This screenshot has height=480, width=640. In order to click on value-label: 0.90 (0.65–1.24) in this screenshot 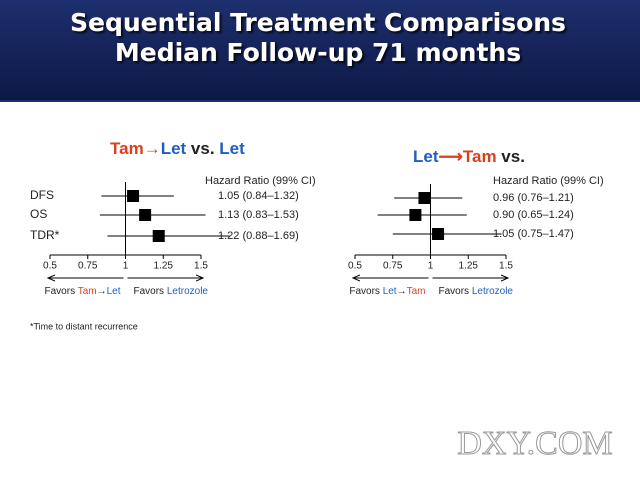, I will do `click(533, 215)`.